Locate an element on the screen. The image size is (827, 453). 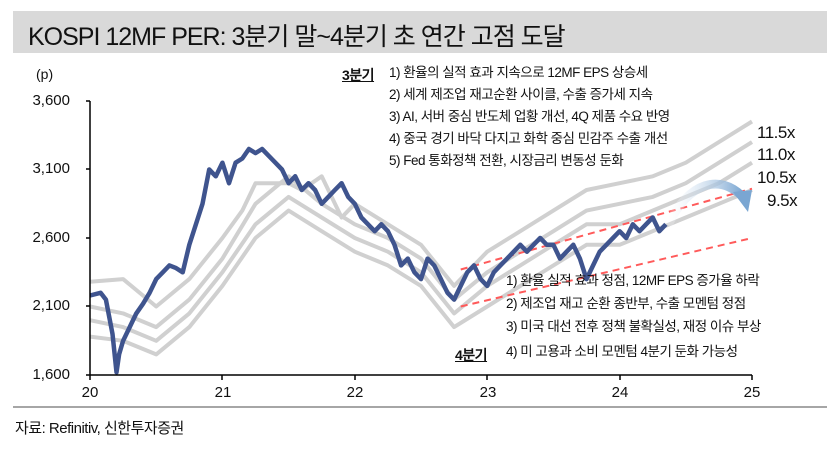
q3-note: 2) 세계 제조업 재고순환 사이클, 수출 증가세 지속 is located at coordinates (521, 94).